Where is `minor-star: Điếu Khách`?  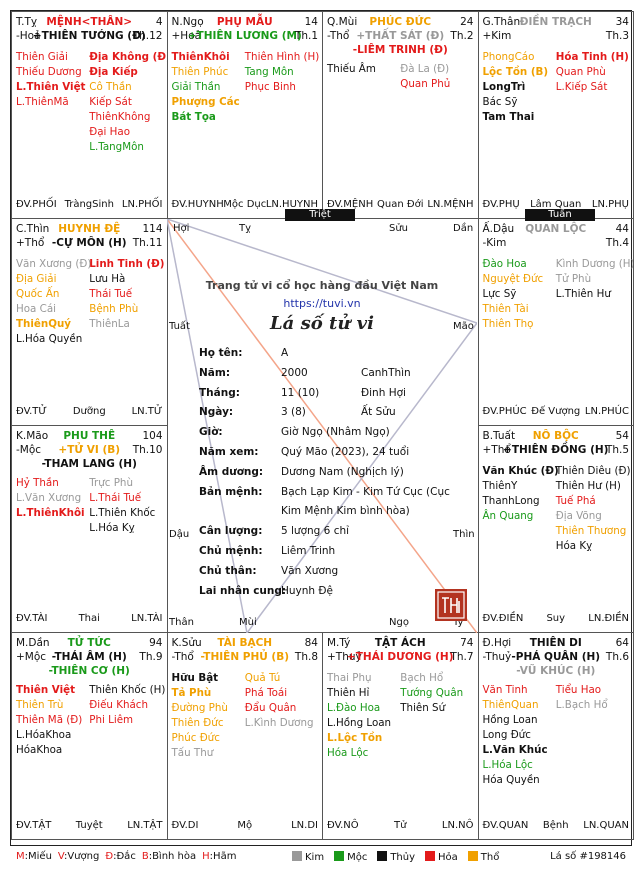
minor-star: Điếu Khách is located at coordinates (118, 705).